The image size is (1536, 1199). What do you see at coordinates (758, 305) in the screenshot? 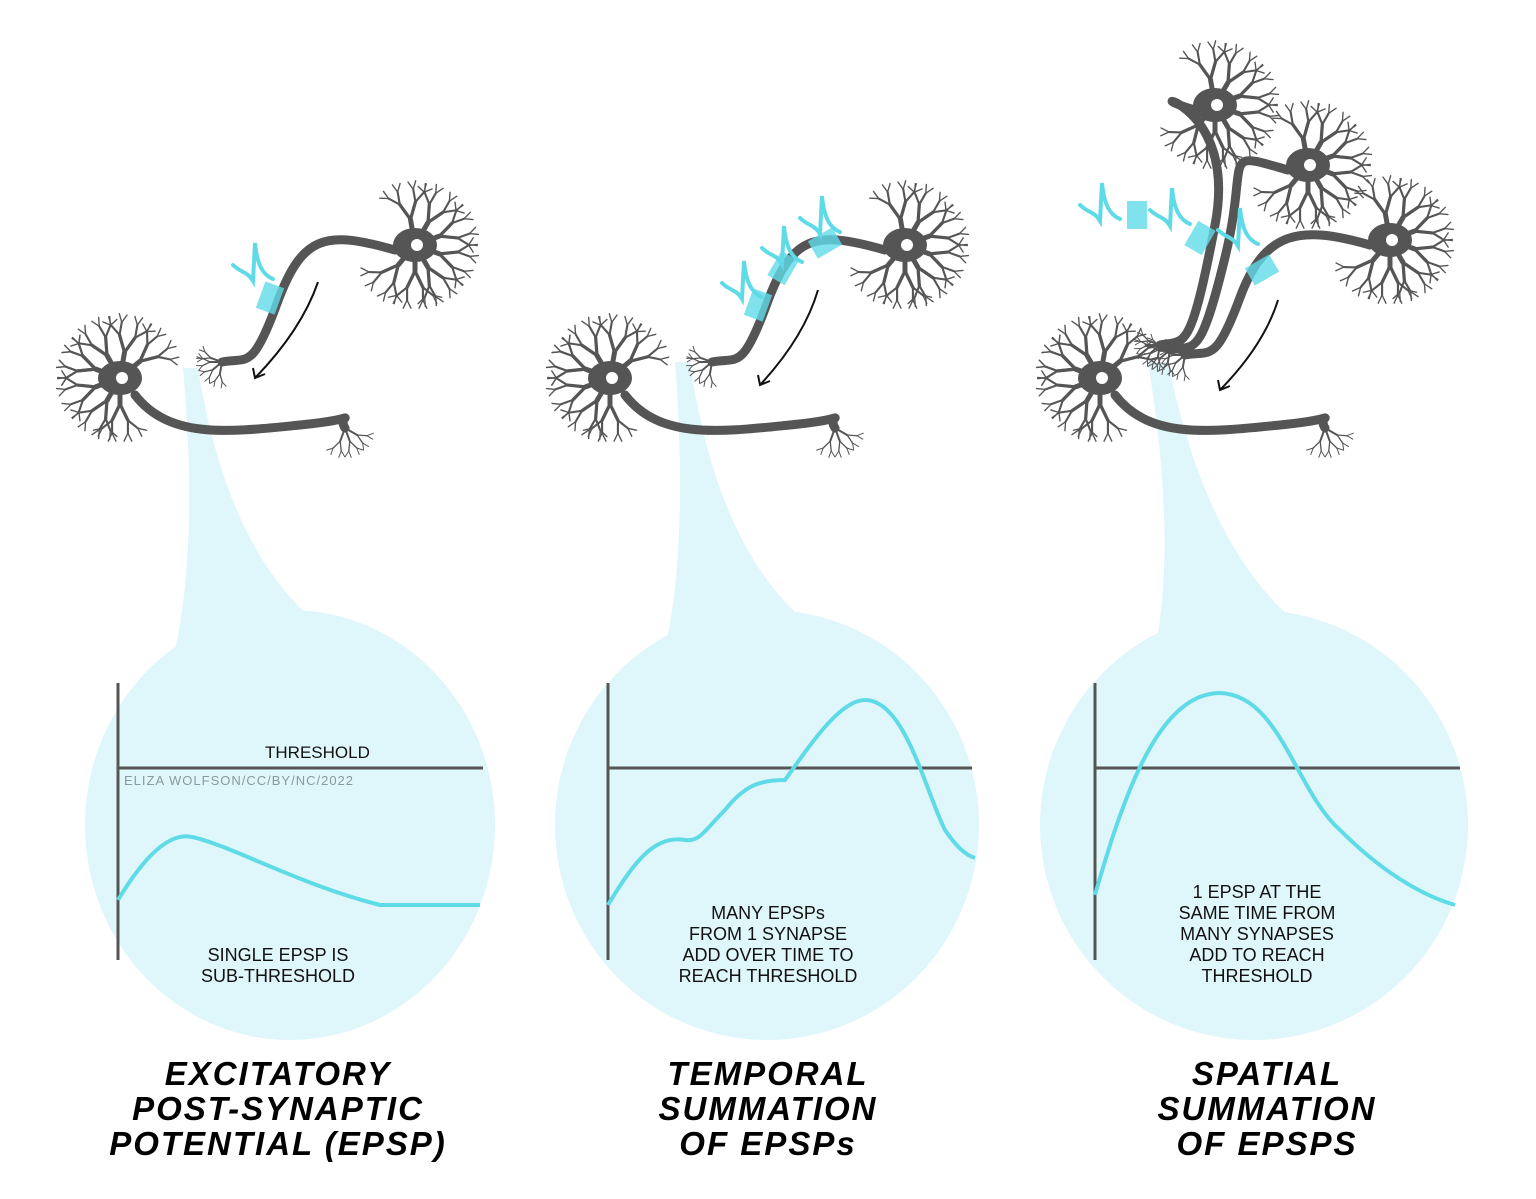
I see `active-zone` at bounding box center [758, 305].